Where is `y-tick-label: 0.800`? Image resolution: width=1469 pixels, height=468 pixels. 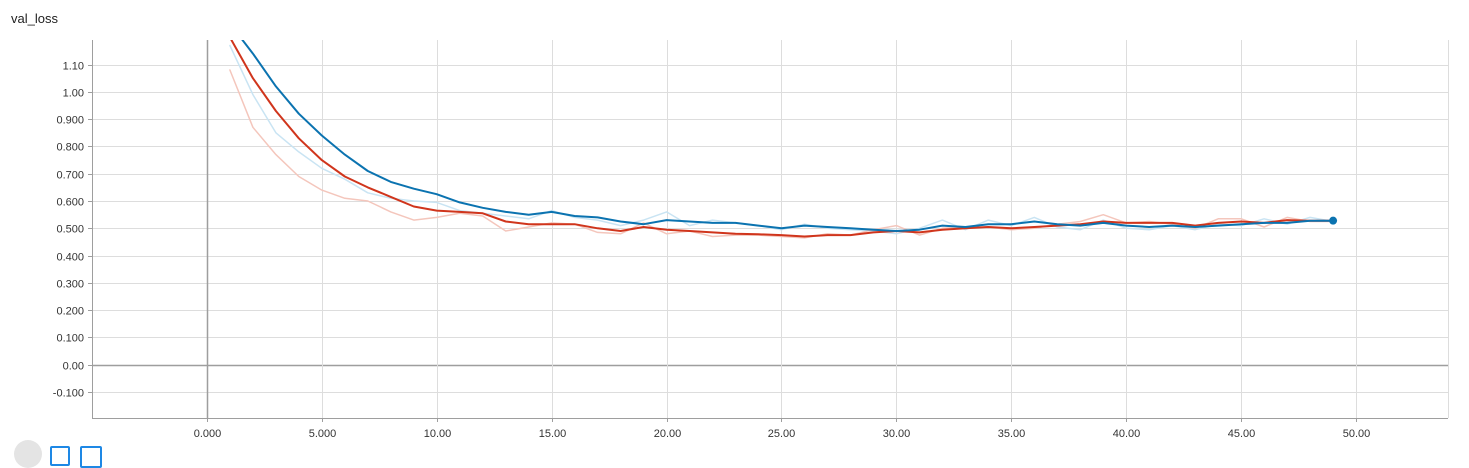
y-tick-label: 0.800 is located at coordinates (70, 148).